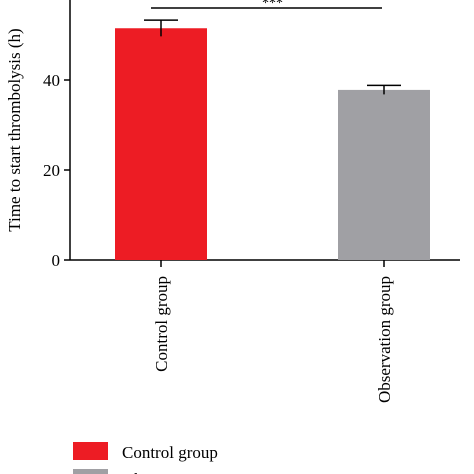 The width and height of the screenshot is (474, 474). What do you see at coordinates (384, 339) in the screenshot?
I see `category-label: Observation group` at bounding box center [384, 339].